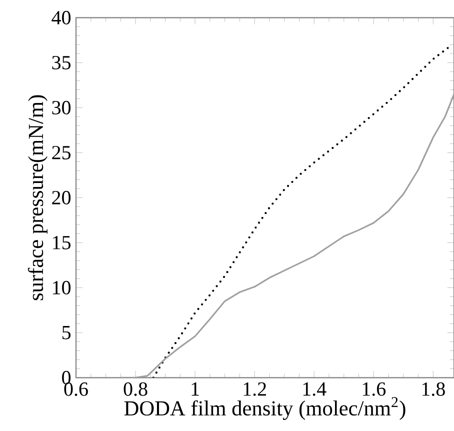  I want to click on x-tick-label: 1.8, so click(433, 389).